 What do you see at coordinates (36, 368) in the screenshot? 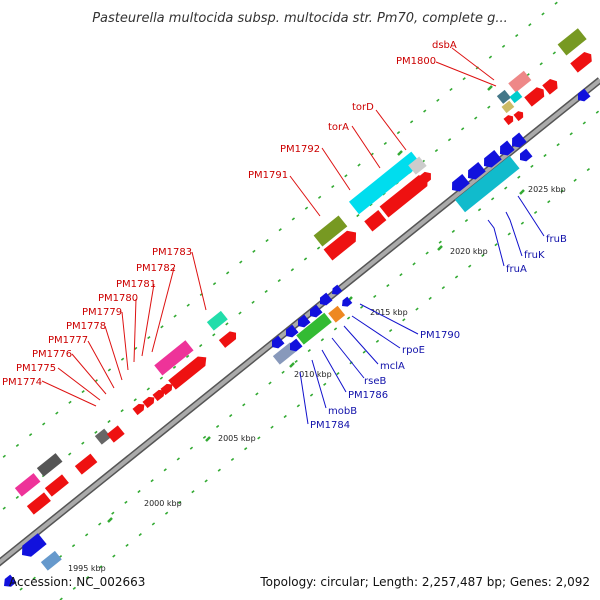
I see `gene-label: PM1775` at bounding box center [36, 368].